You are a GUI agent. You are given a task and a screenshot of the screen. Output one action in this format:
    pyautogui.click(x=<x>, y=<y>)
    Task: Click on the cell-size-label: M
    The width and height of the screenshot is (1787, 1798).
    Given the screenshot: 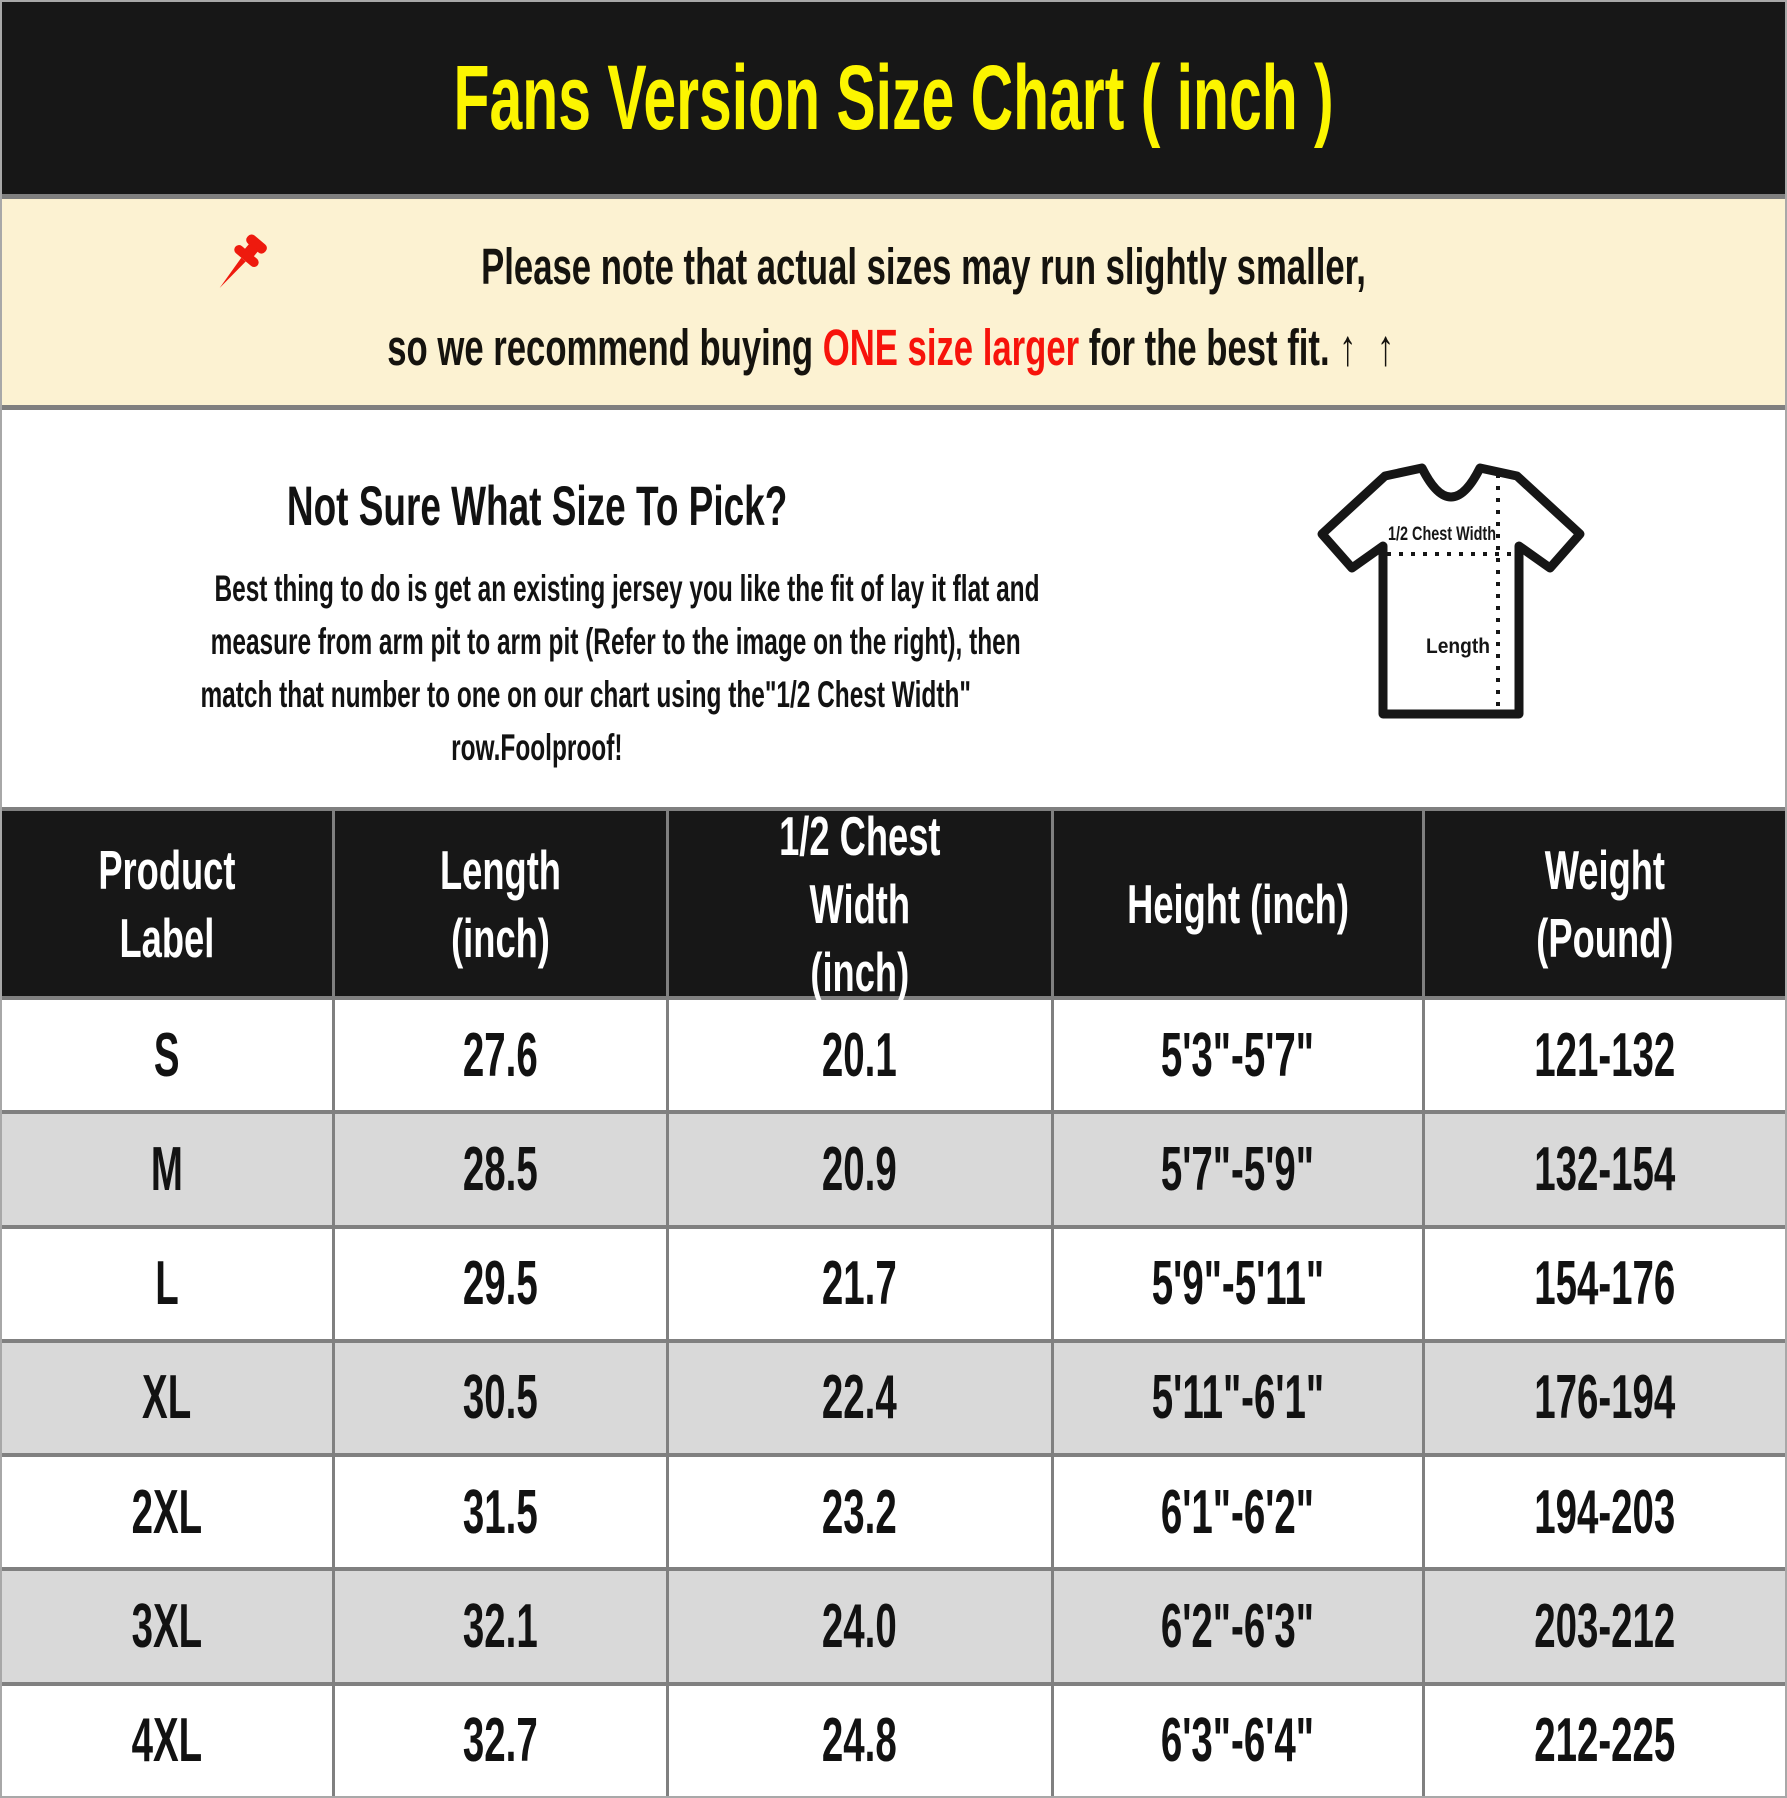 What is the action you would take?
    pyautogui.click(x=167, y=1169)
    